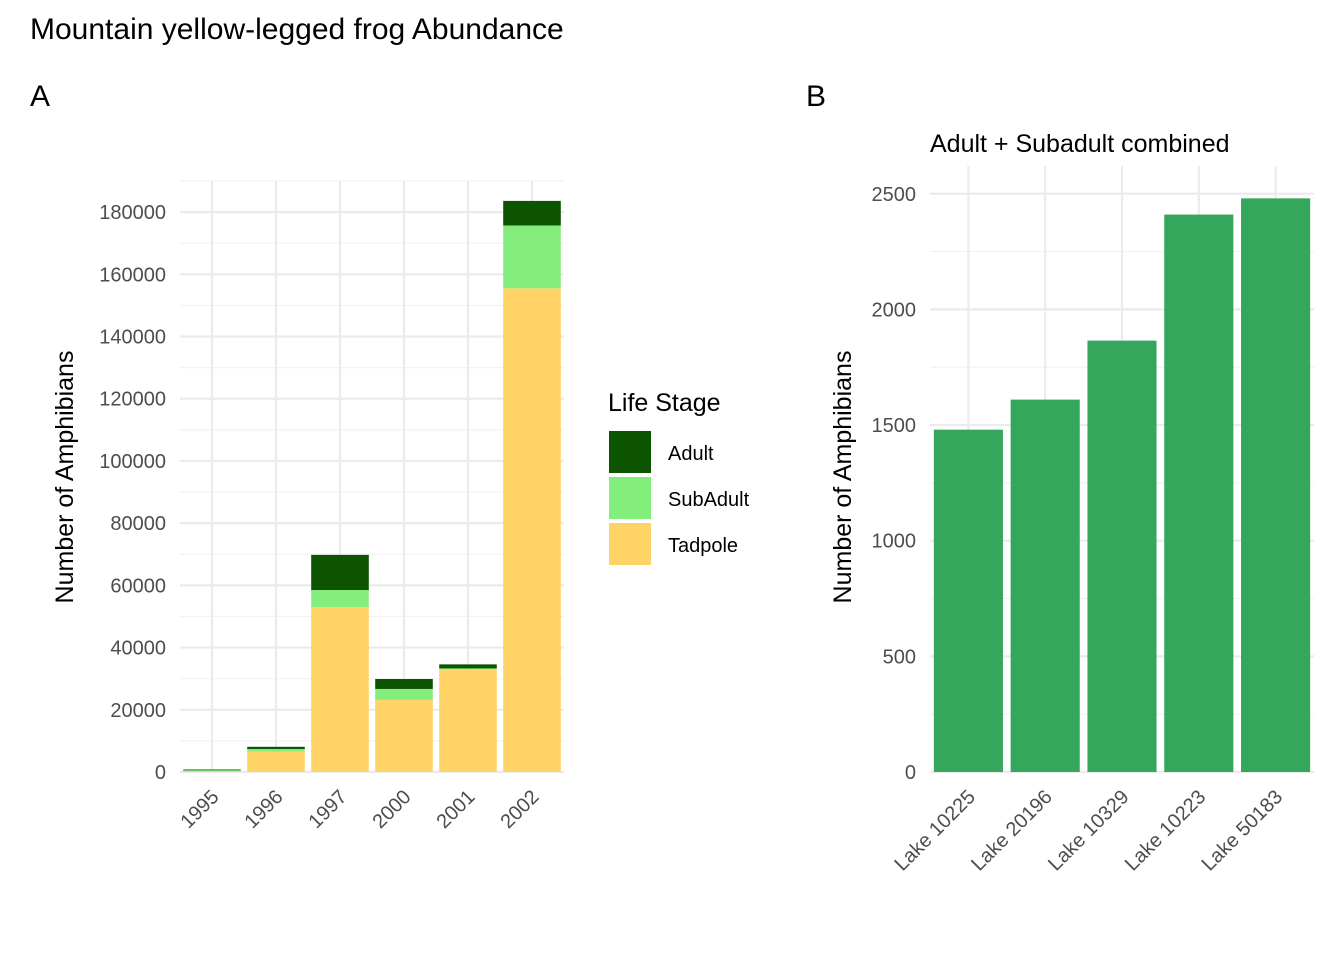 The height and width of the screenshot is (960, 1344). I want to click on y-tick-label: 80000, so click(138, 524).